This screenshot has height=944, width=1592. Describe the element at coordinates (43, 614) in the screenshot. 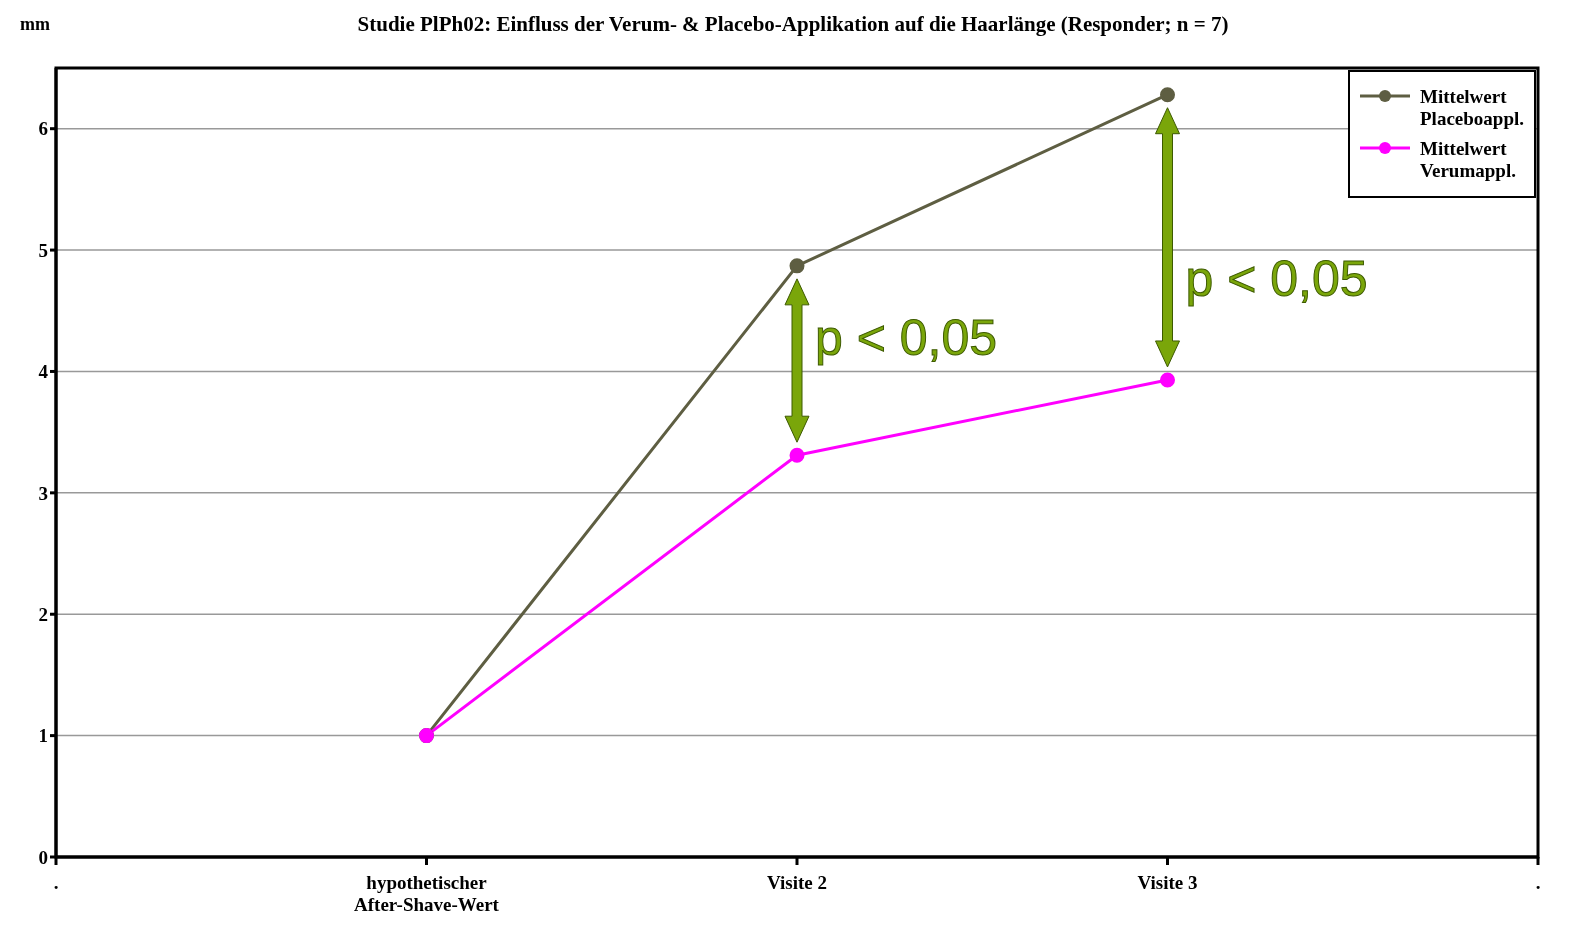

I see `y-tick-label: 2` at that location.